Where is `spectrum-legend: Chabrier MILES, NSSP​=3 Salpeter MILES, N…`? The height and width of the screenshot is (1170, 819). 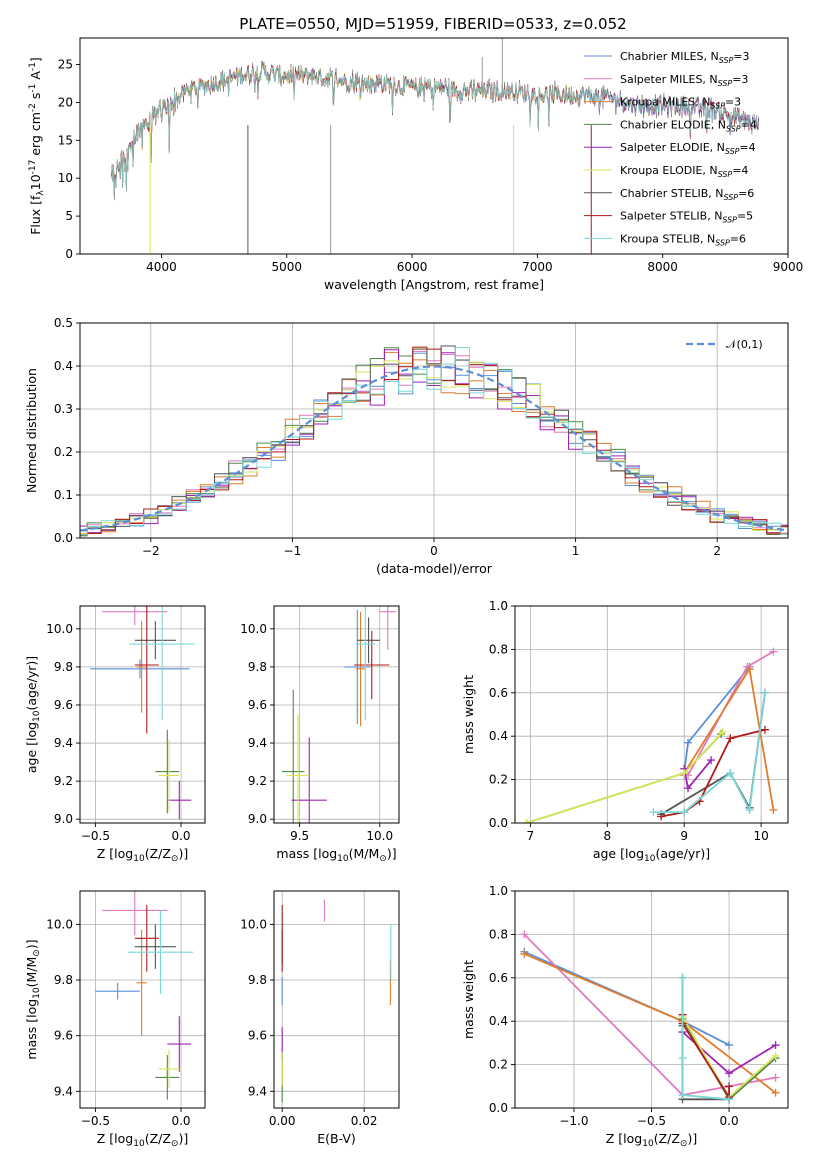 spectrum-legend: Chabrier MILES, NSSP​=3 Salpeter MILES, N… is located at coordinates (670, 148).